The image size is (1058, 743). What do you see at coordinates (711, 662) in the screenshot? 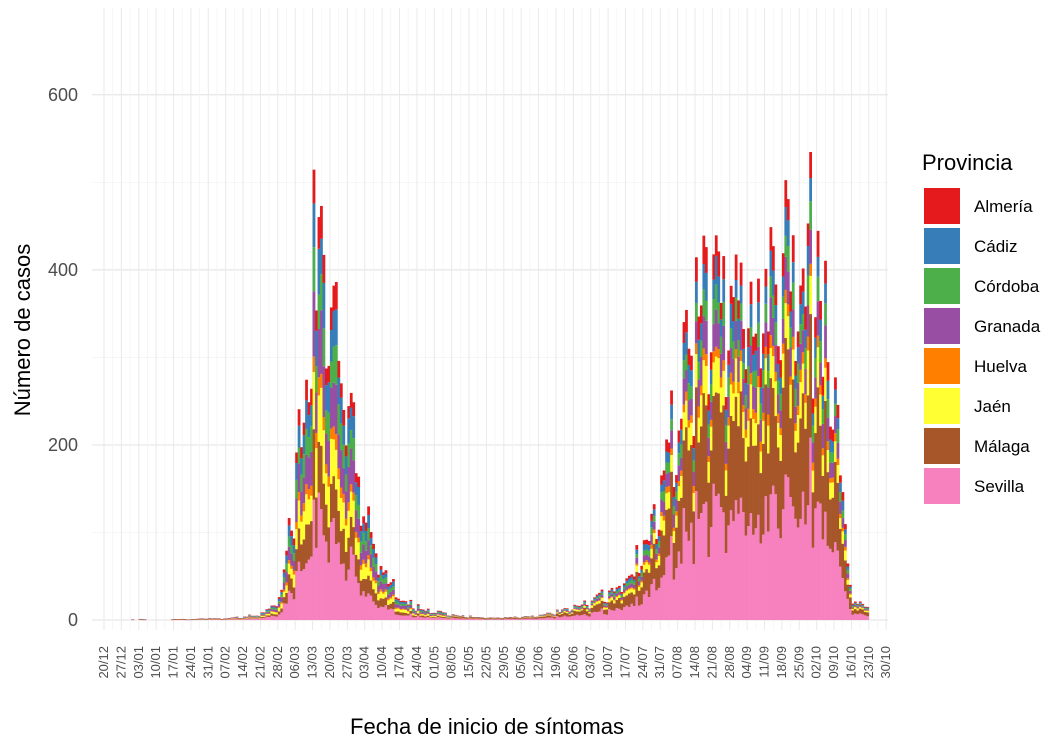
I see `x-tick-label: 21/08` at bounding box center [711, 662].